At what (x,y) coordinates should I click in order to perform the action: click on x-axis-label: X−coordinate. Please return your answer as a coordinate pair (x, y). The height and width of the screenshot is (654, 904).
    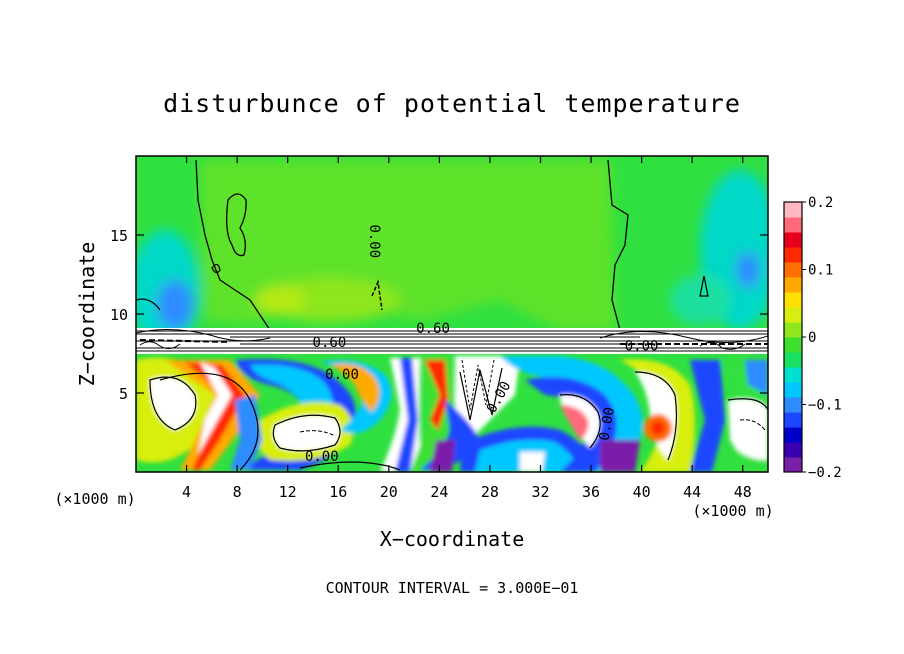
    Looking at the image, I should click on (452, 539).